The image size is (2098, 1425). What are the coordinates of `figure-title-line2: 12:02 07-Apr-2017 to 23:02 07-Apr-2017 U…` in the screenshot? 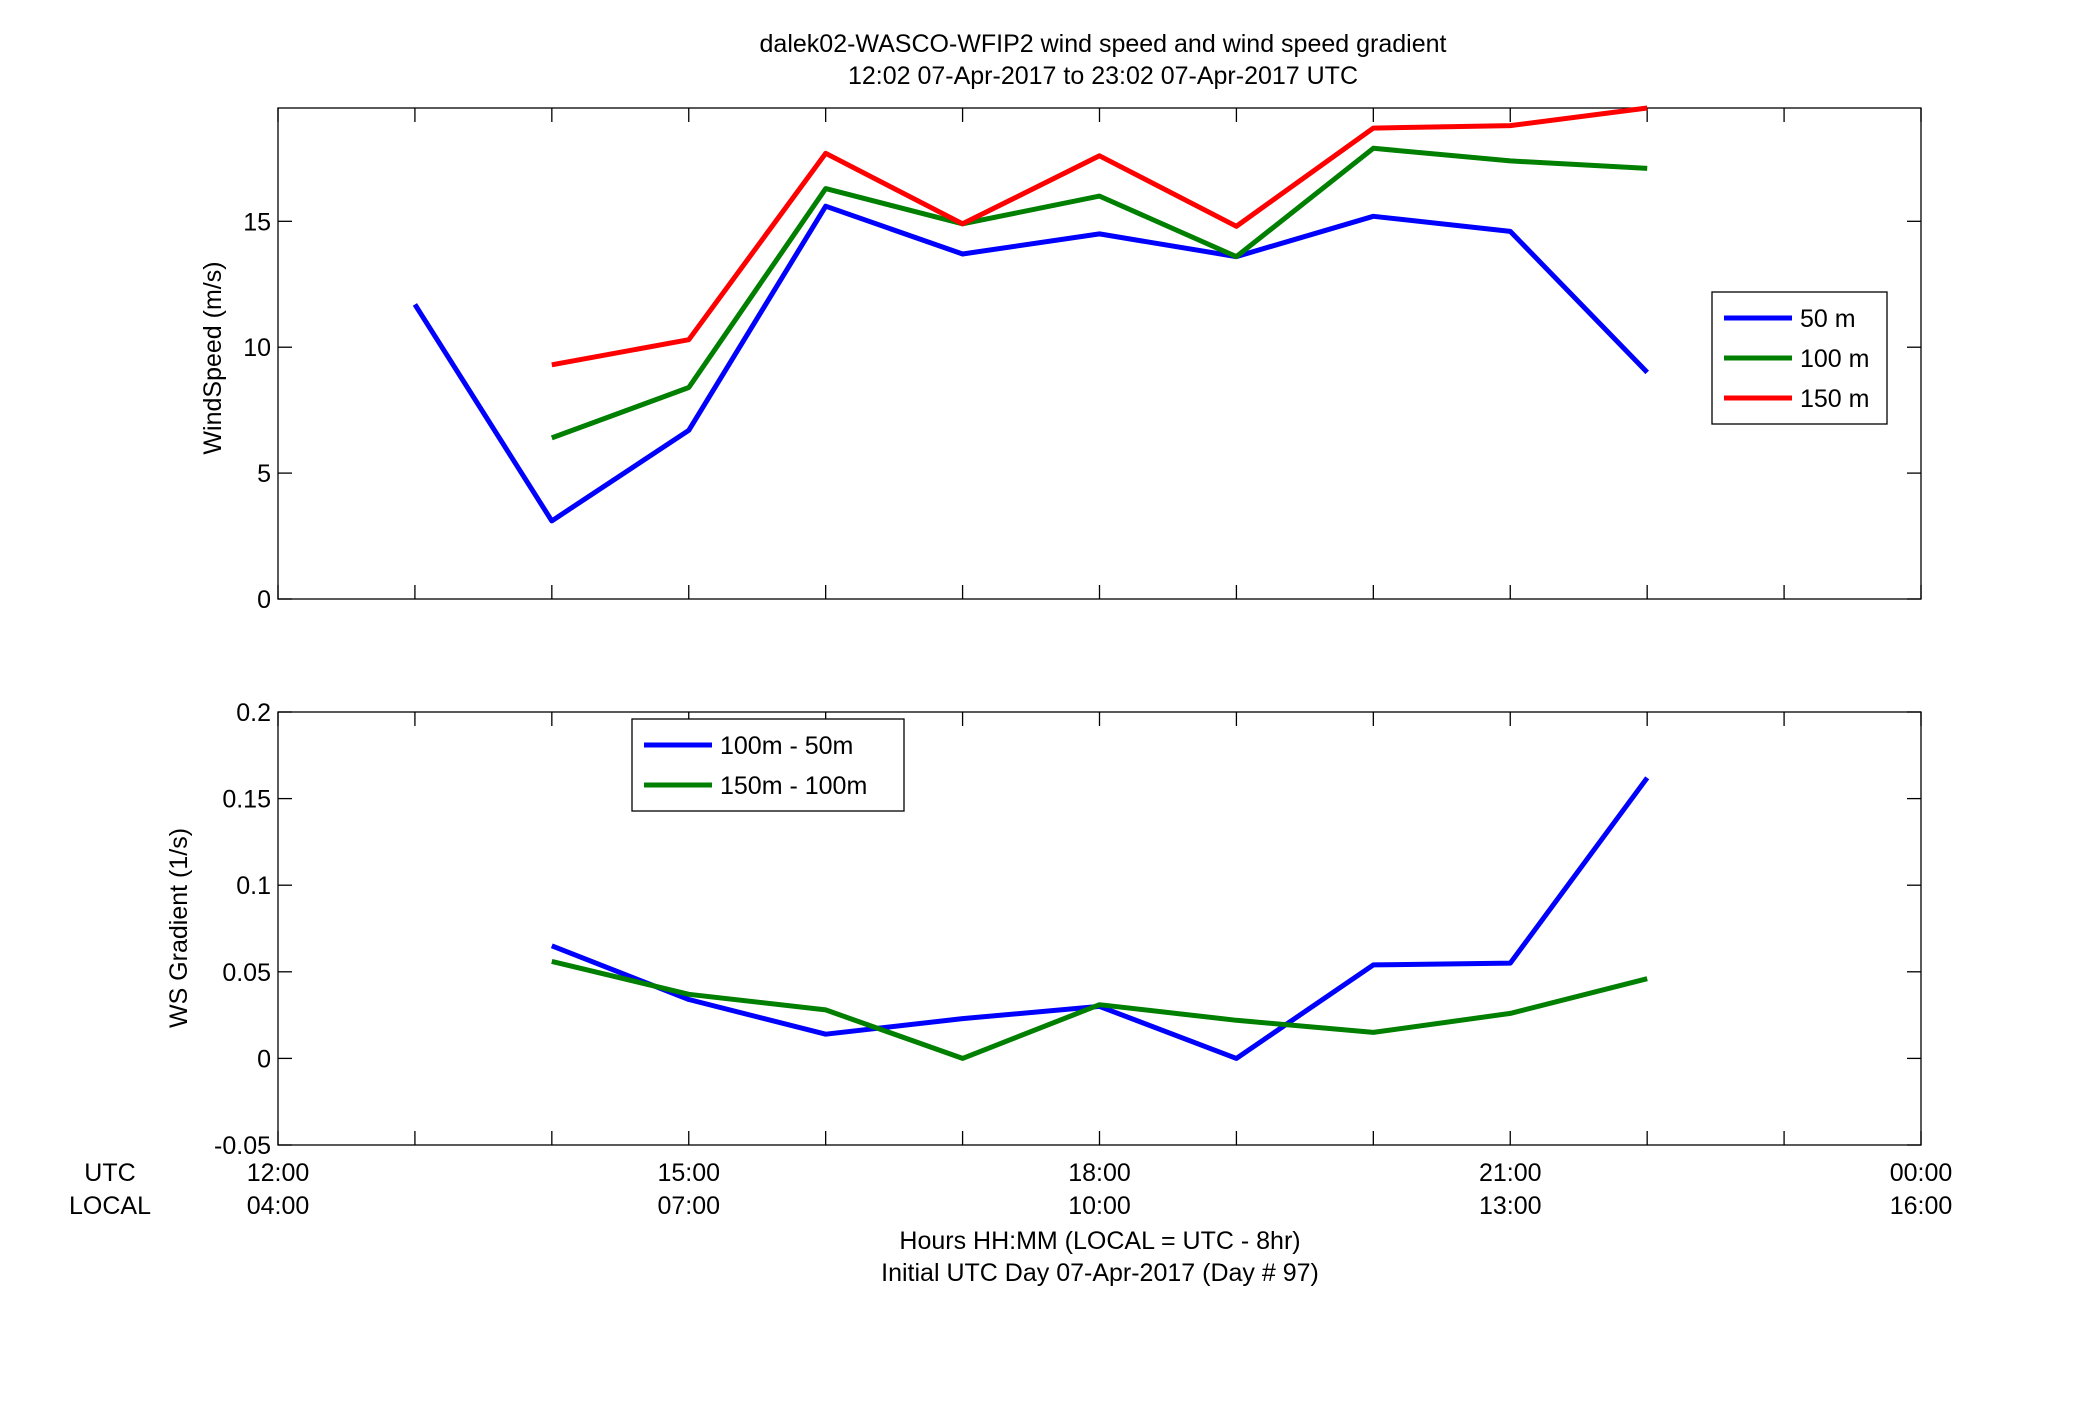 It's located at (1103, 76).